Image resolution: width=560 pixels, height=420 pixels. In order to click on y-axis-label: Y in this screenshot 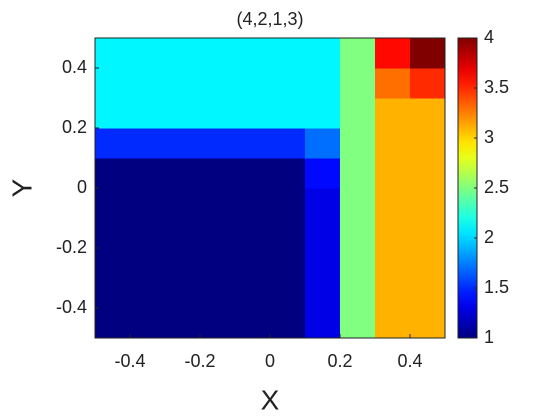, I will do `click(21, 187)`.